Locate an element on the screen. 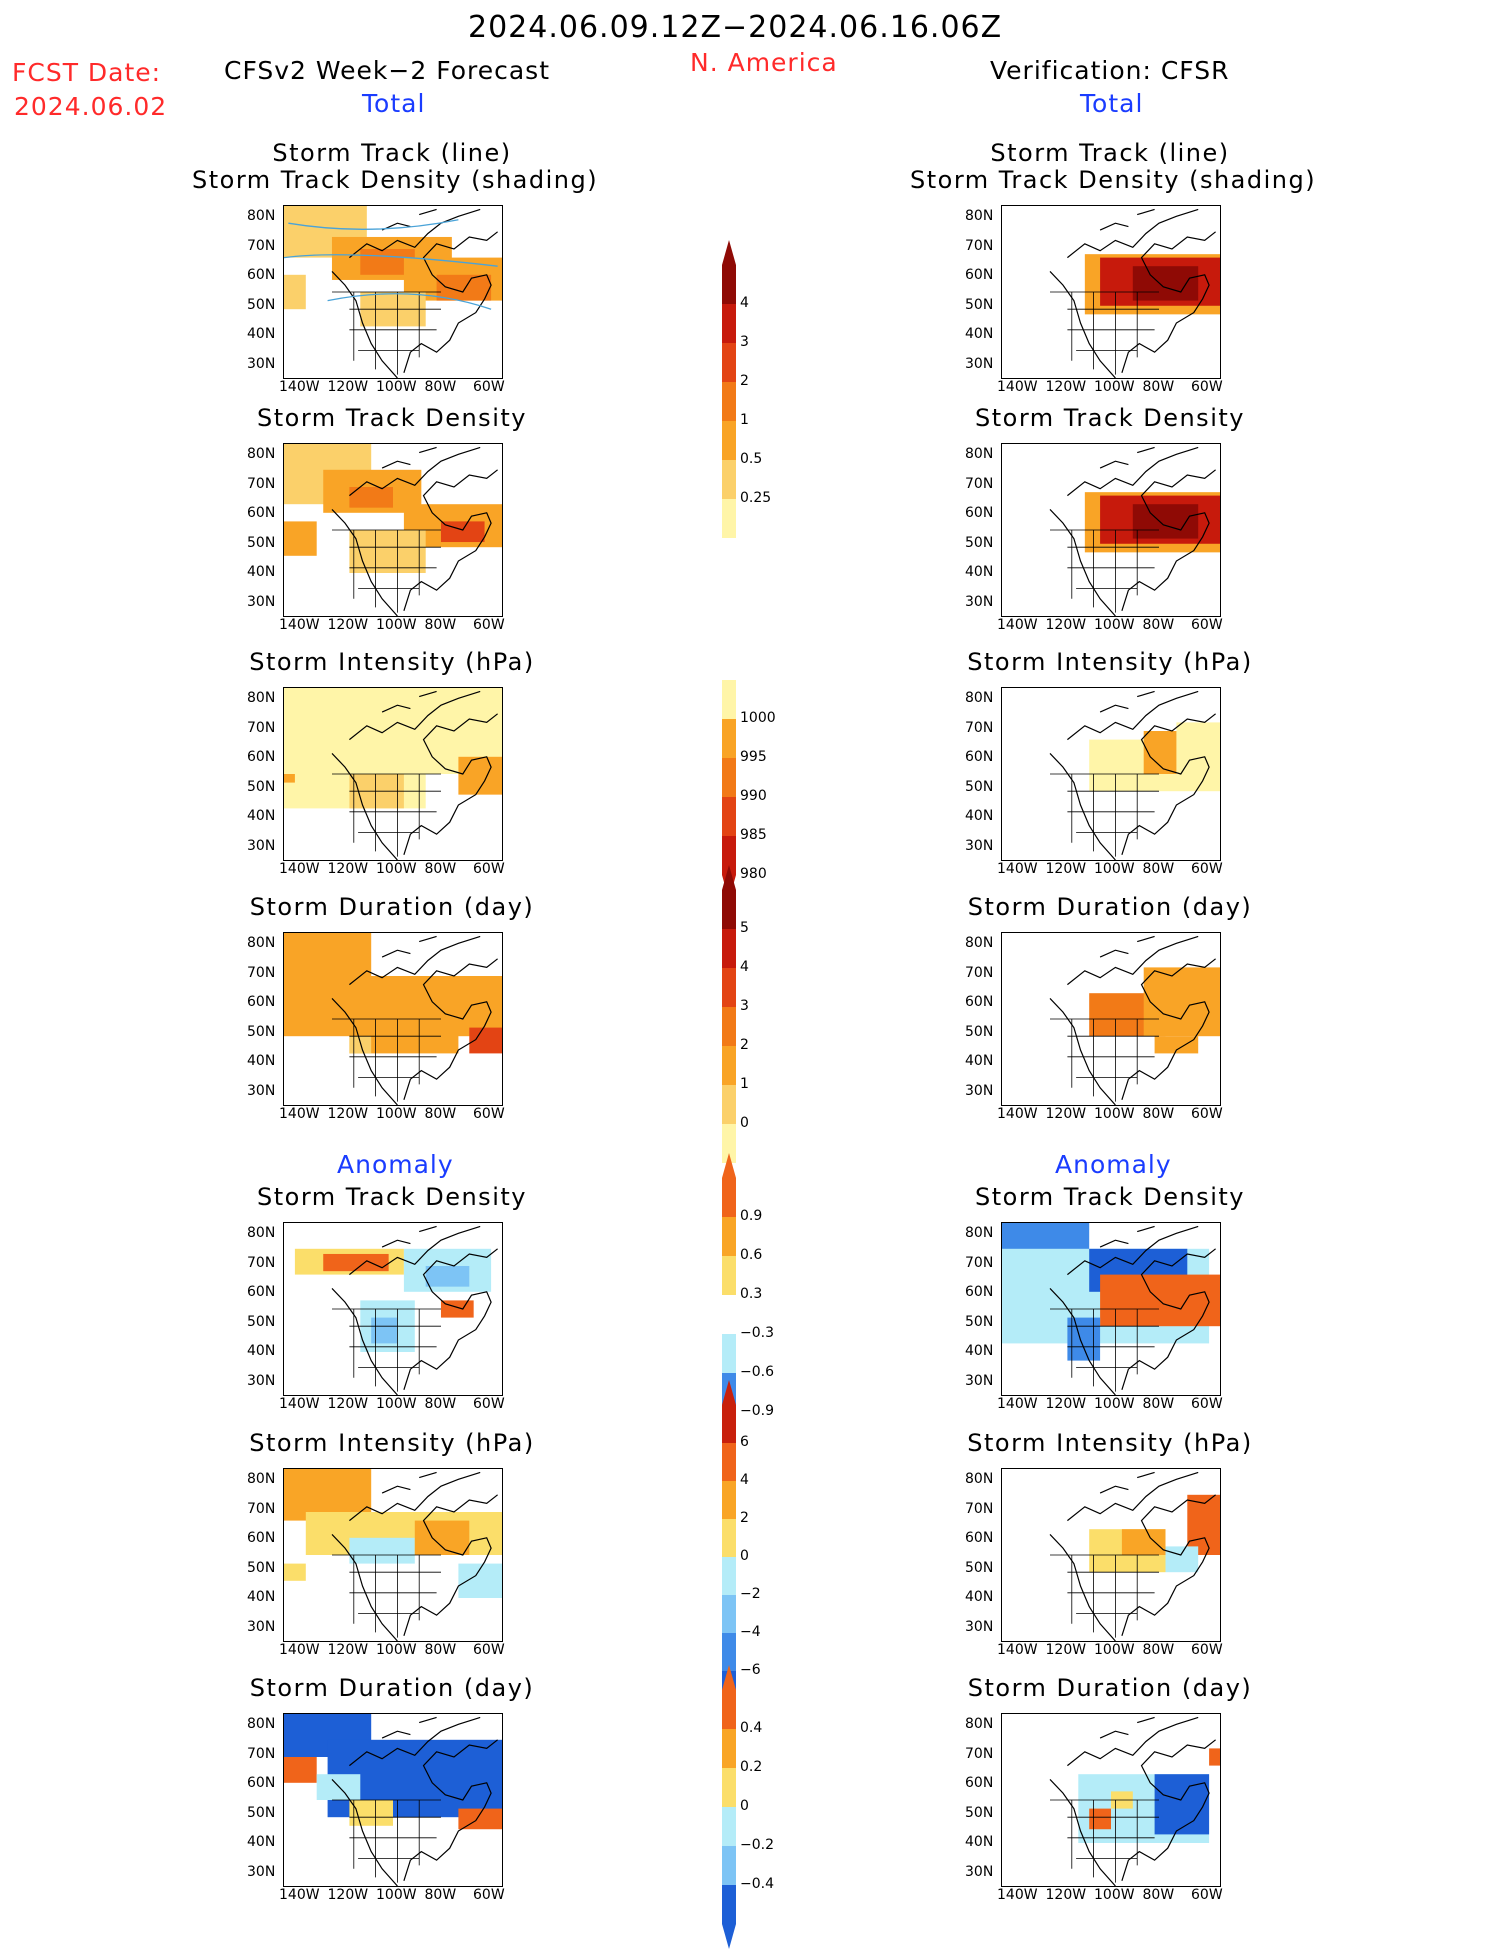 Image resolution: width=1487 pixels, height=1949 pixels. panel-title: Storm Track (line) is located at coordinates (1110, 153).